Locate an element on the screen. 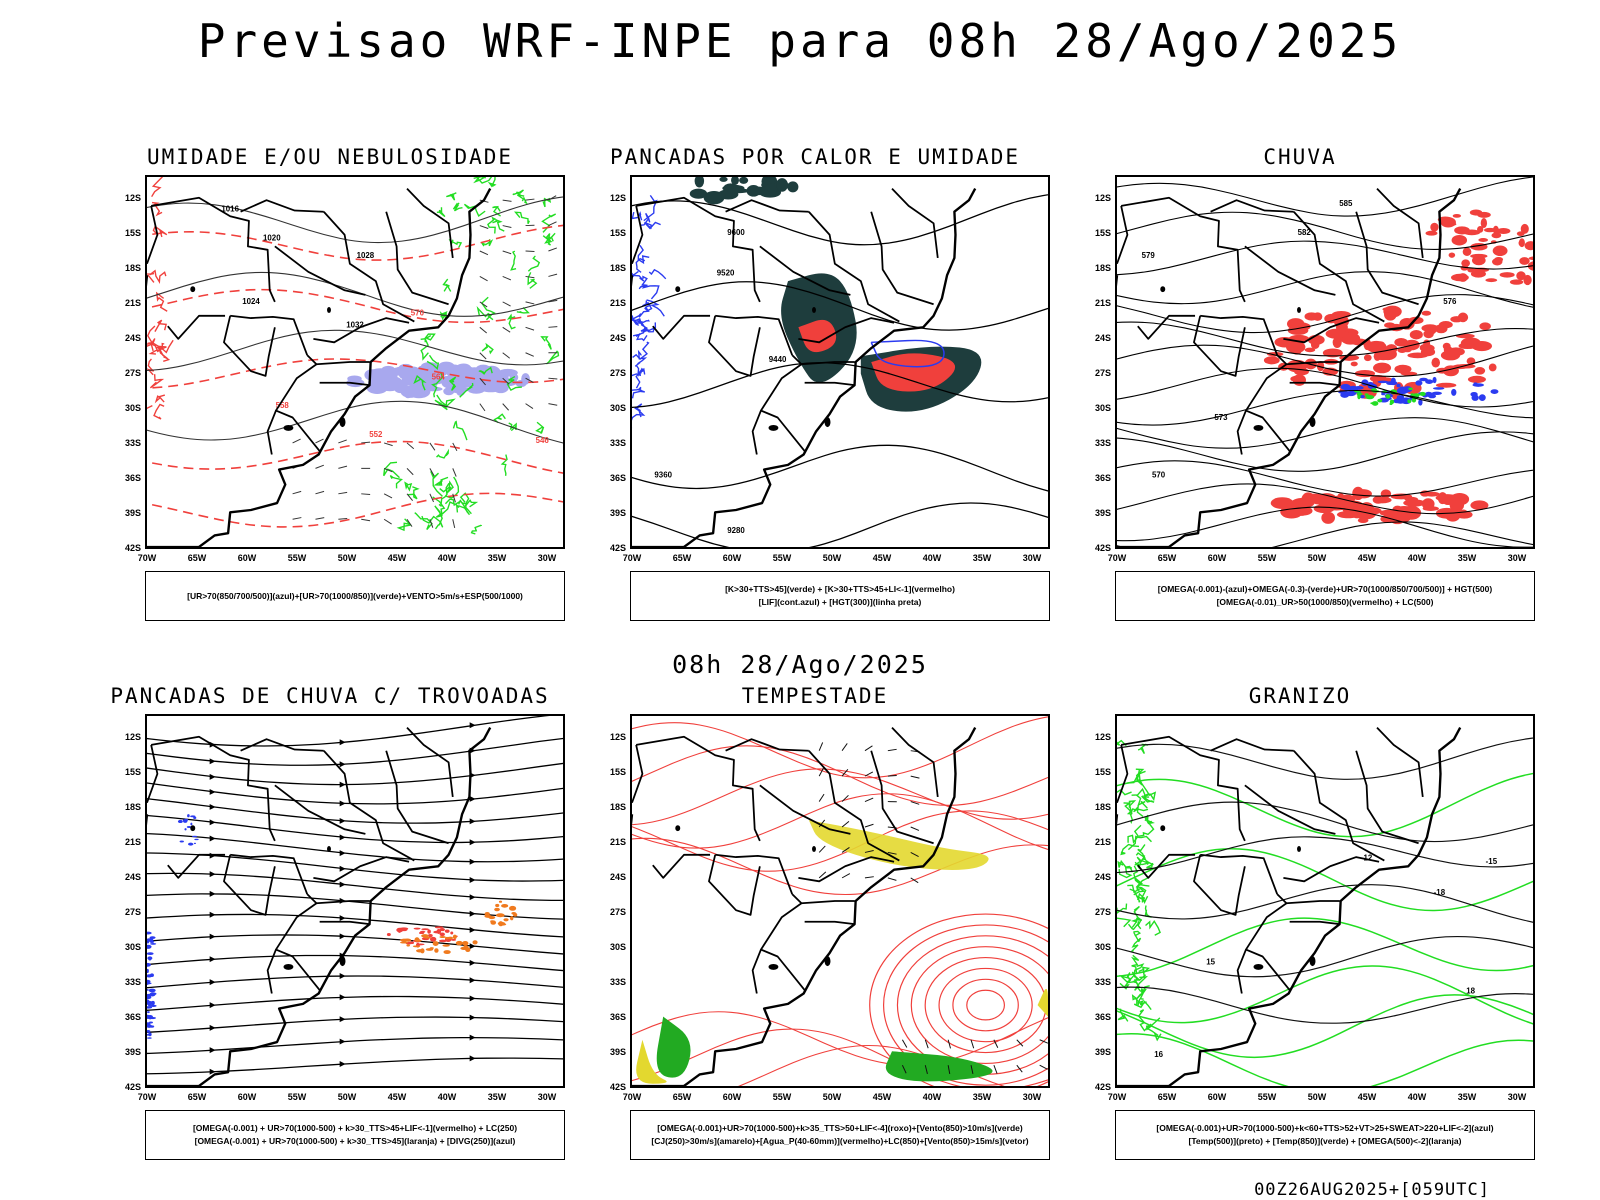 The width and height of the screenshot is (1600, 1200). wind850-green is located at coordinates (939, 1066).